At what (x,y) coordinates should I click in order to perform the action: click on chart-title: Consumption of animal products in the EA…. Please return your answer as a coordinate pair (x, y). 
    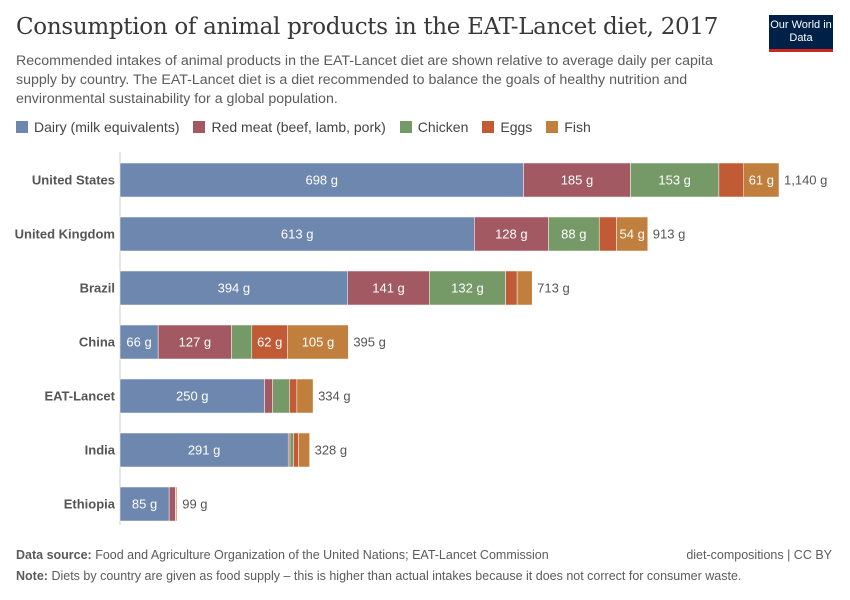
    Looking at the image, I should click on (367, 27).